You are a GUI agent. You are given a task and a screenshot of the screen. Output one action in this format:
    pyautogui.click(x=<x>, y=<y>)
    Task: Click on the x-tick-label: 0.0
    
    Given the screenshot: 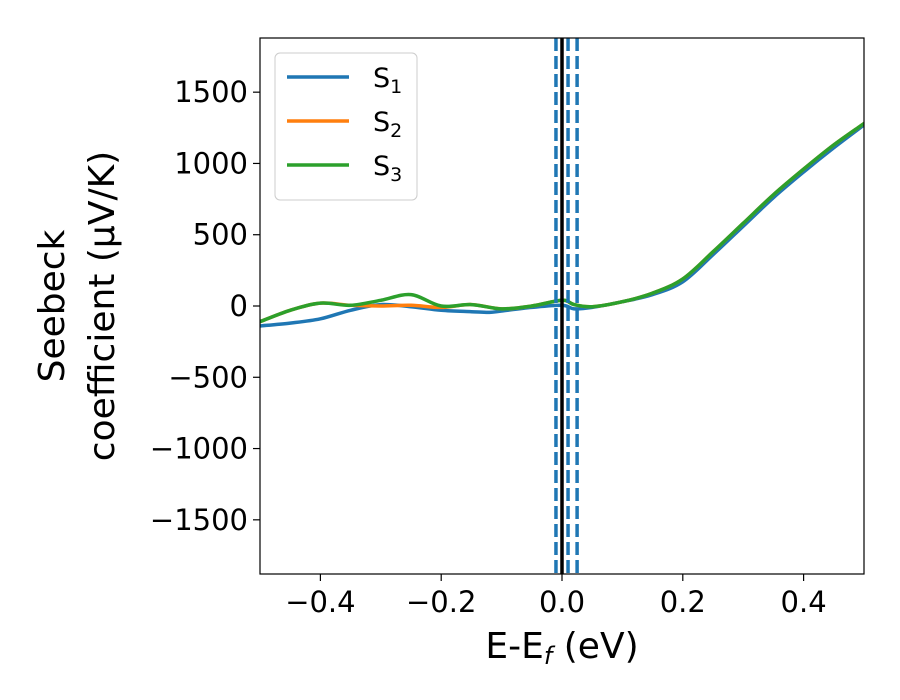 What is the action you would take?
    pyautogui.click(x=562, y=602)
    